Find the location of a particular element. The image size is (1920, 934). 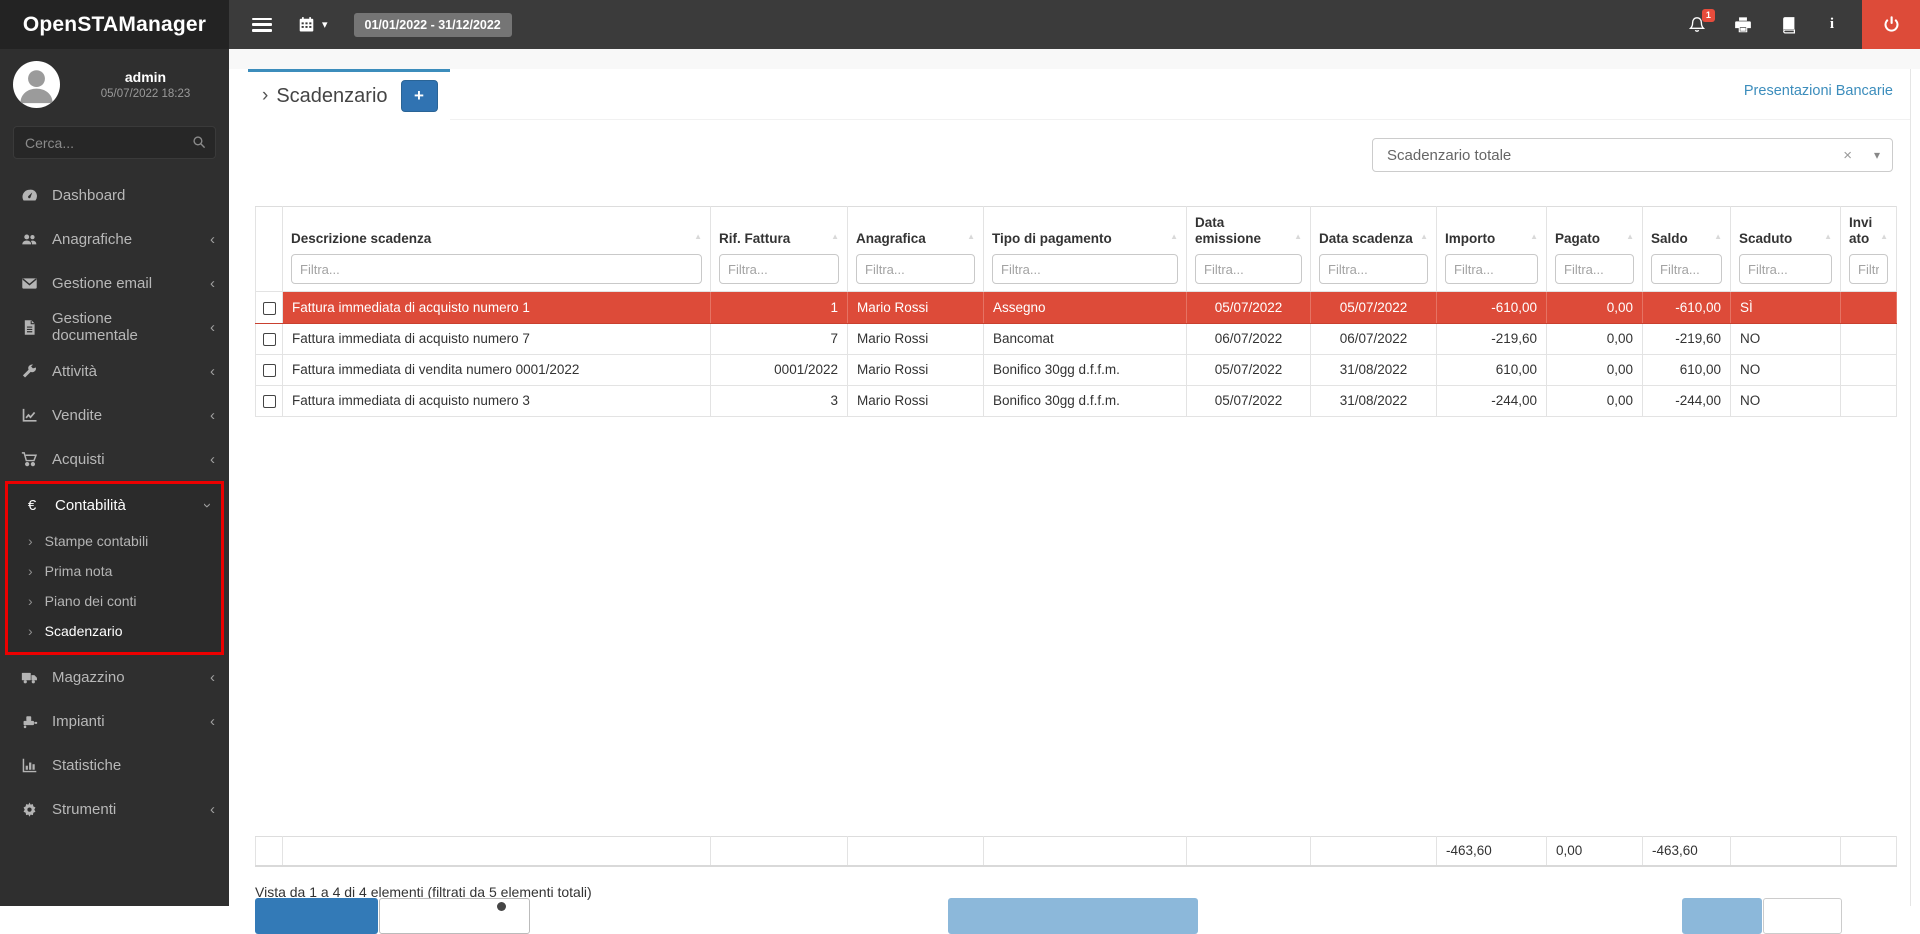

about-button: i is located at coordinates (1832, 24).